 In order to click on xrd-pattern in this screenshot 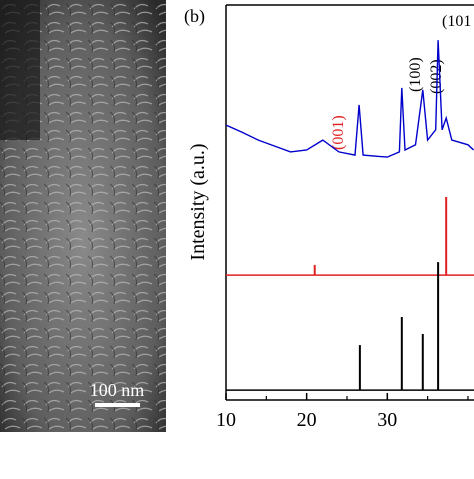, I will do `click(349, 99)`.